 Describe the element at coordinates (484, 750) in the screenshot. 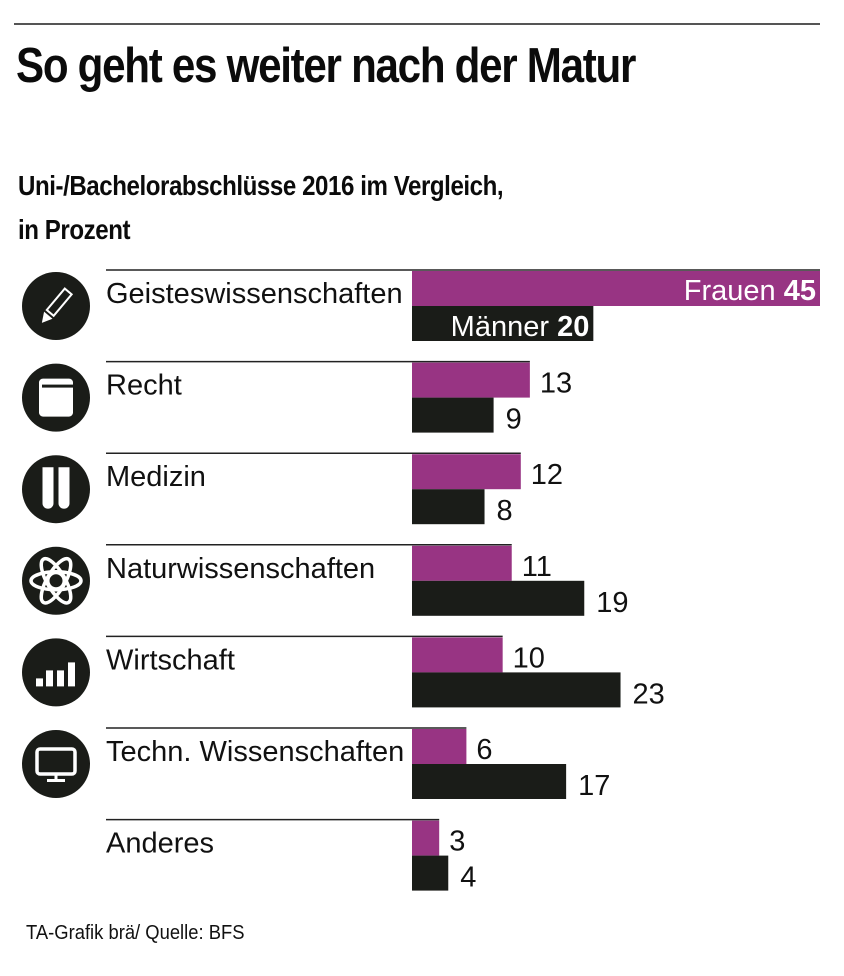

I see `value-label-women: 6` at that location.